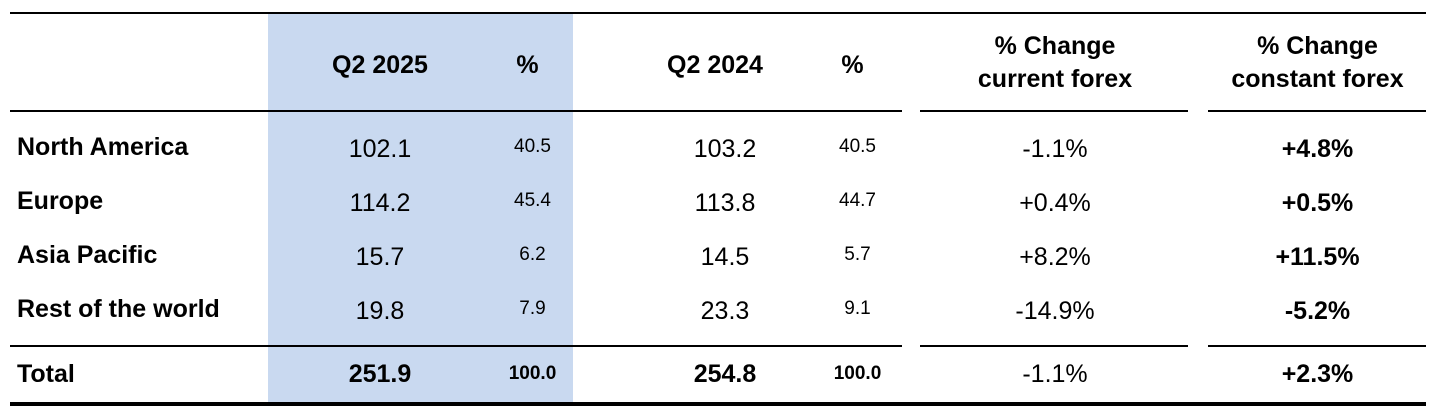 This screenshot has height=416, width=1436. What do you see at coordinates (1055, 256) in the screenshot?
I see `cell-change-current-forex: +8.2%` at bounding box center [1055, 256].